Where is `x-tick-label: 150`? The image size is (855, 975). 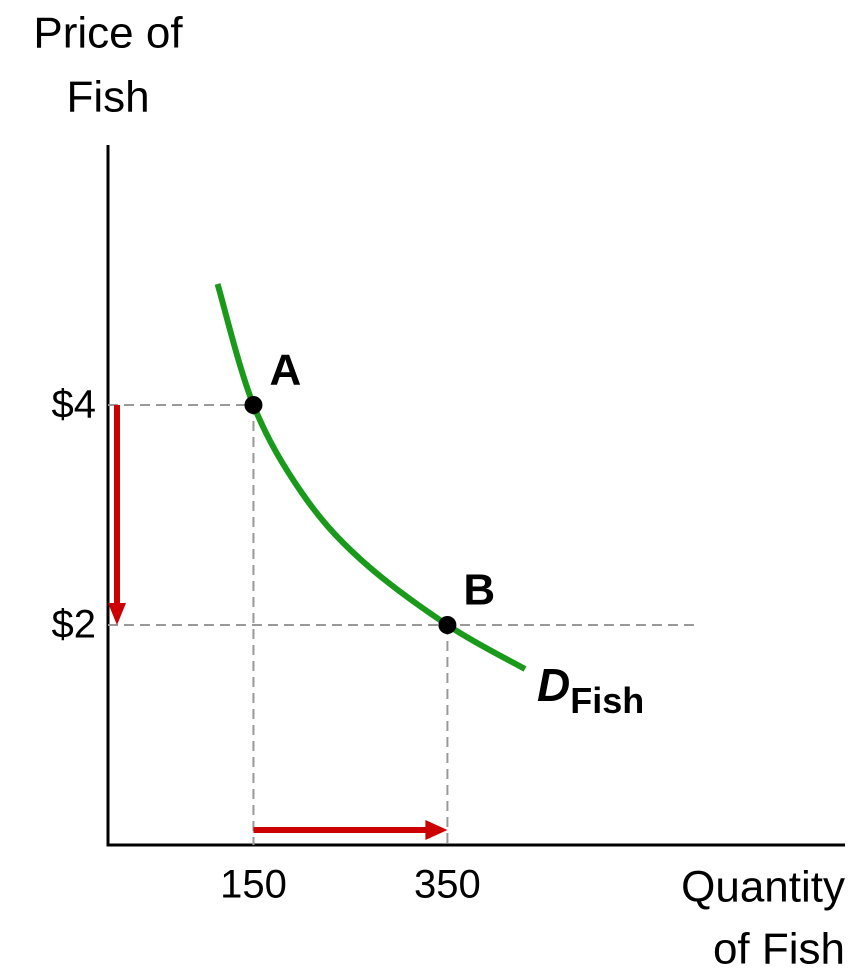
x-tick-label: 150 is located at coordinates (253, 885).